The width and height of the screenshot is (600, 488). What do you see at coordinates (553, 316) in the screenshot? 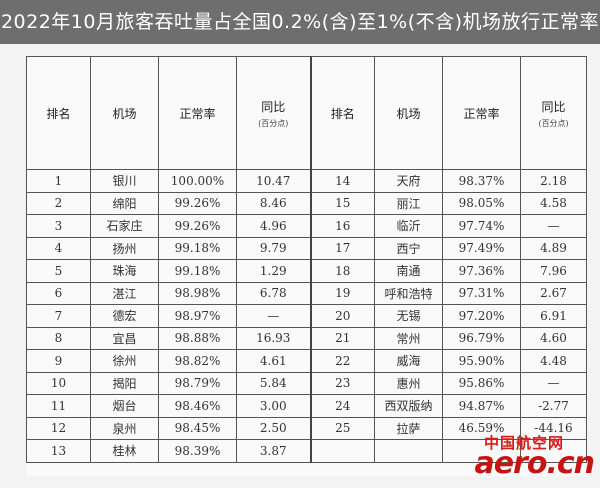
I see `cell-yoy-right: 6.91` at bounding box center [553, 316].